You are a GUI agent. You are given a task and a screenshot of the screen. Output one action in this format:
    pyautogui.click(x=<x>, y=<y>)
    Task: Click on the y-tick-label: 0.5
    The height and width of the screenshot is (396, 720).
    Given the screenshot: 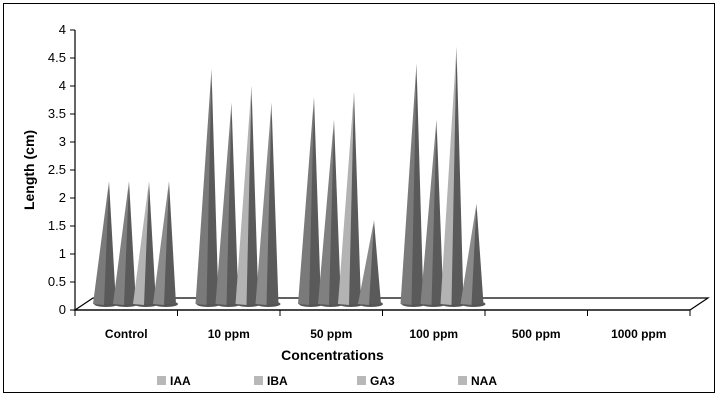 What is the action you would take?
    pyautogui.click(x=57, y=281)
    